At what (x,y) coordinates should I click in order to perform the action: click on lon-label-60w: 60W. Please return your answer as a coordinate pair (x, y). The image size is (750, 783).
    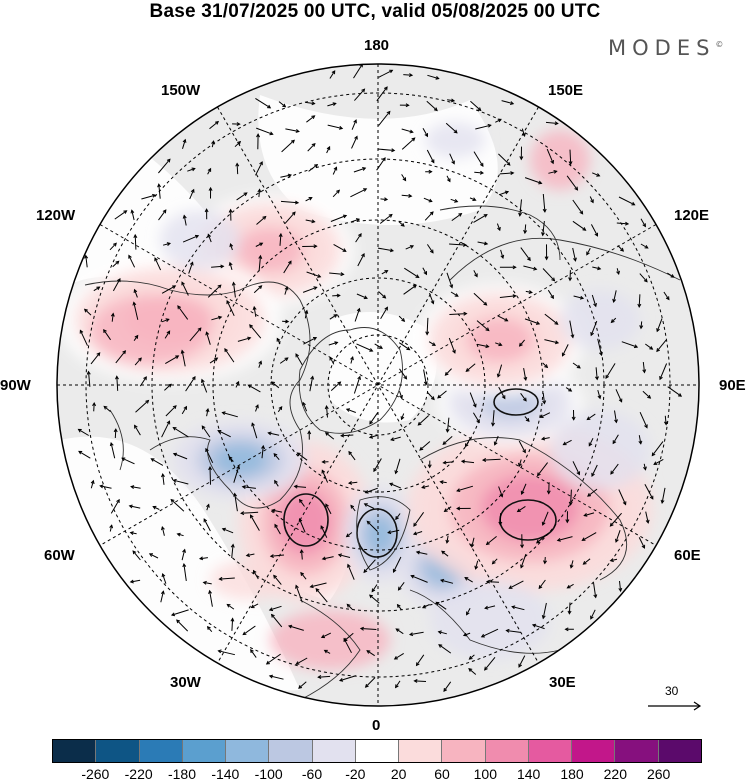
    Looking at the image, I should click on (59, 555).